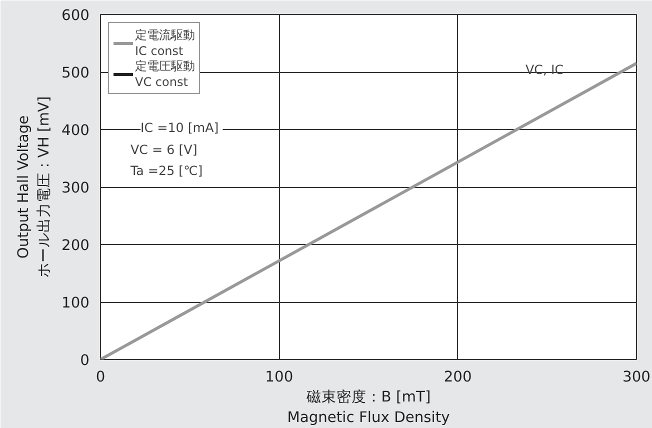 Image resolution: width=652 pixels, height=428 pixels. What do you see at coordinates (368, 407) in the screenshot?
I see `x-axis-title: 磁束密度：B [mT] Magnetic Flux Density` at bounding box center [368, 407].